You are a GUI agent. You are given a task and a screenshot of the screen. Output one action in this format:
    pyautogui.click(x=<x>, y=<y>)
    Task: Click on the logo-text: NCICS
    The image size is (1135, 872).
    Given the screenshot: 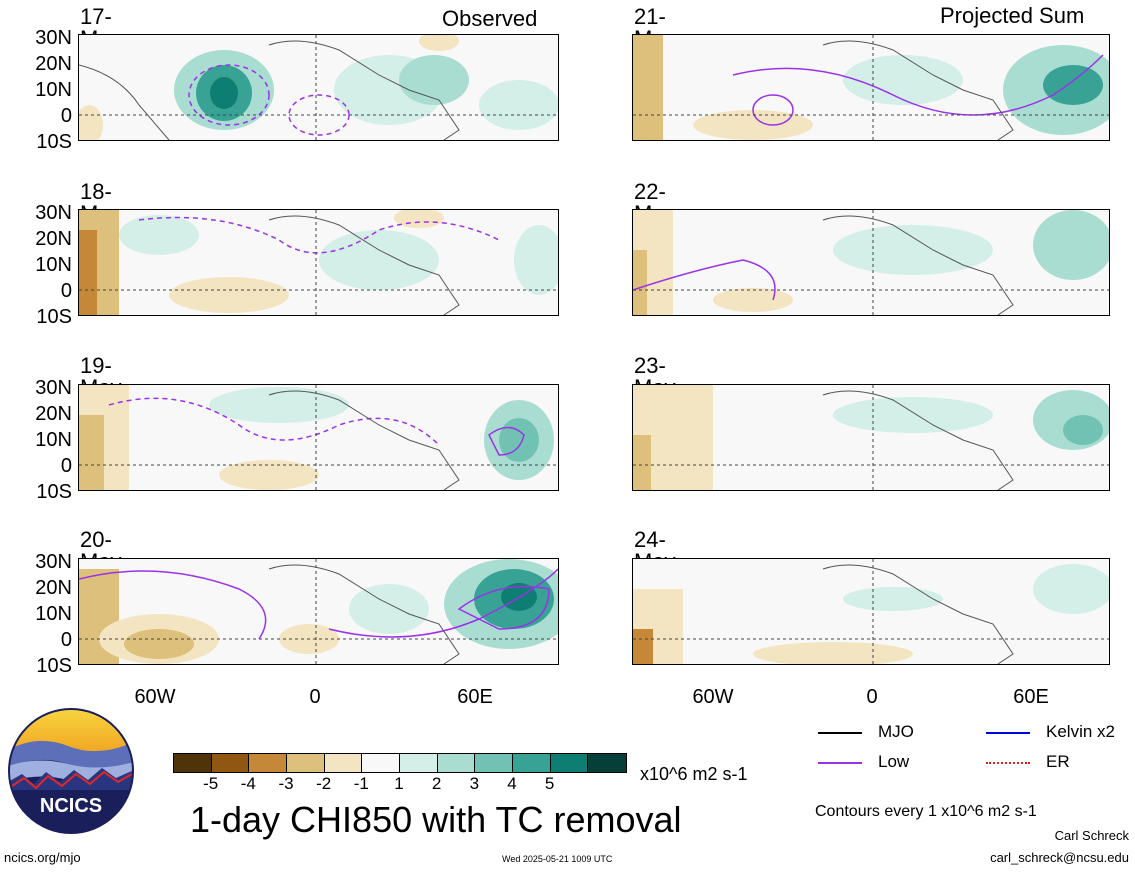 What is the action you would take?
    pyautogui.click(x=71, y=806)
    